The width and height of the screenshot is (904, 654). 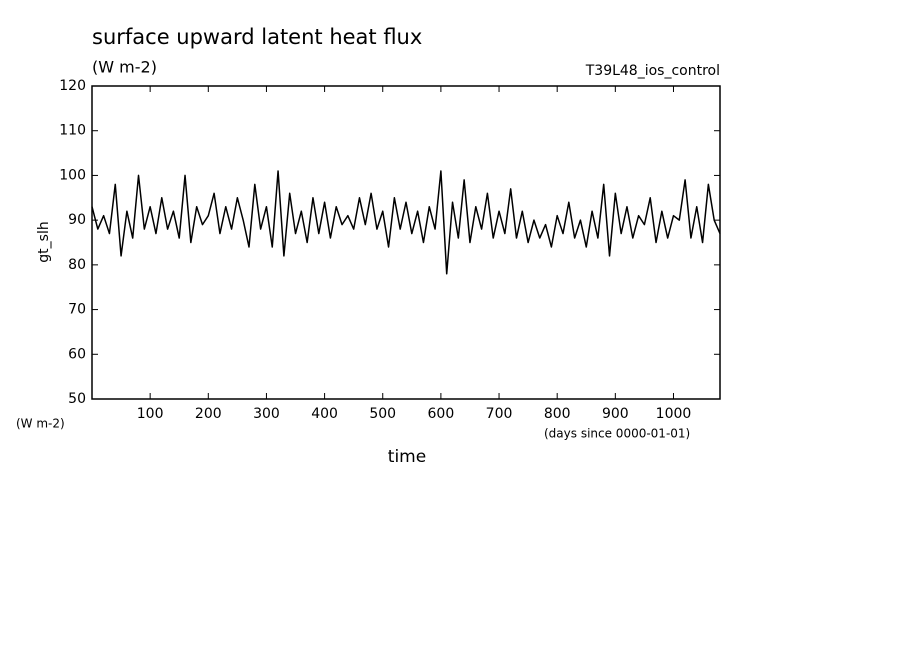 What do you see at coordinates (77, 265) in the screenshot?
I see `y-tick-label: 80` at bounding box center [77, 265].